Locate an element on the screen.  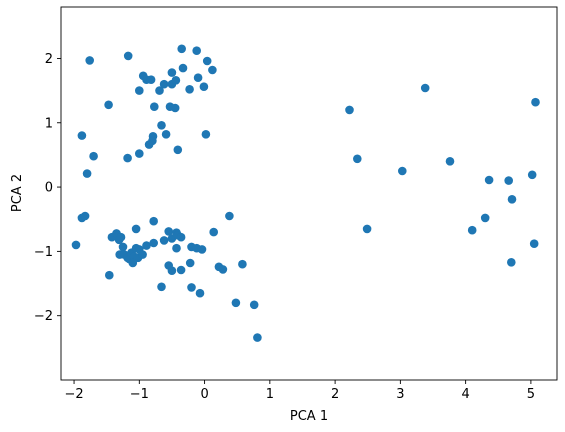
x-axis: −2 −1 0 1 2 3 4 5 is located at coordinates (299, 391).